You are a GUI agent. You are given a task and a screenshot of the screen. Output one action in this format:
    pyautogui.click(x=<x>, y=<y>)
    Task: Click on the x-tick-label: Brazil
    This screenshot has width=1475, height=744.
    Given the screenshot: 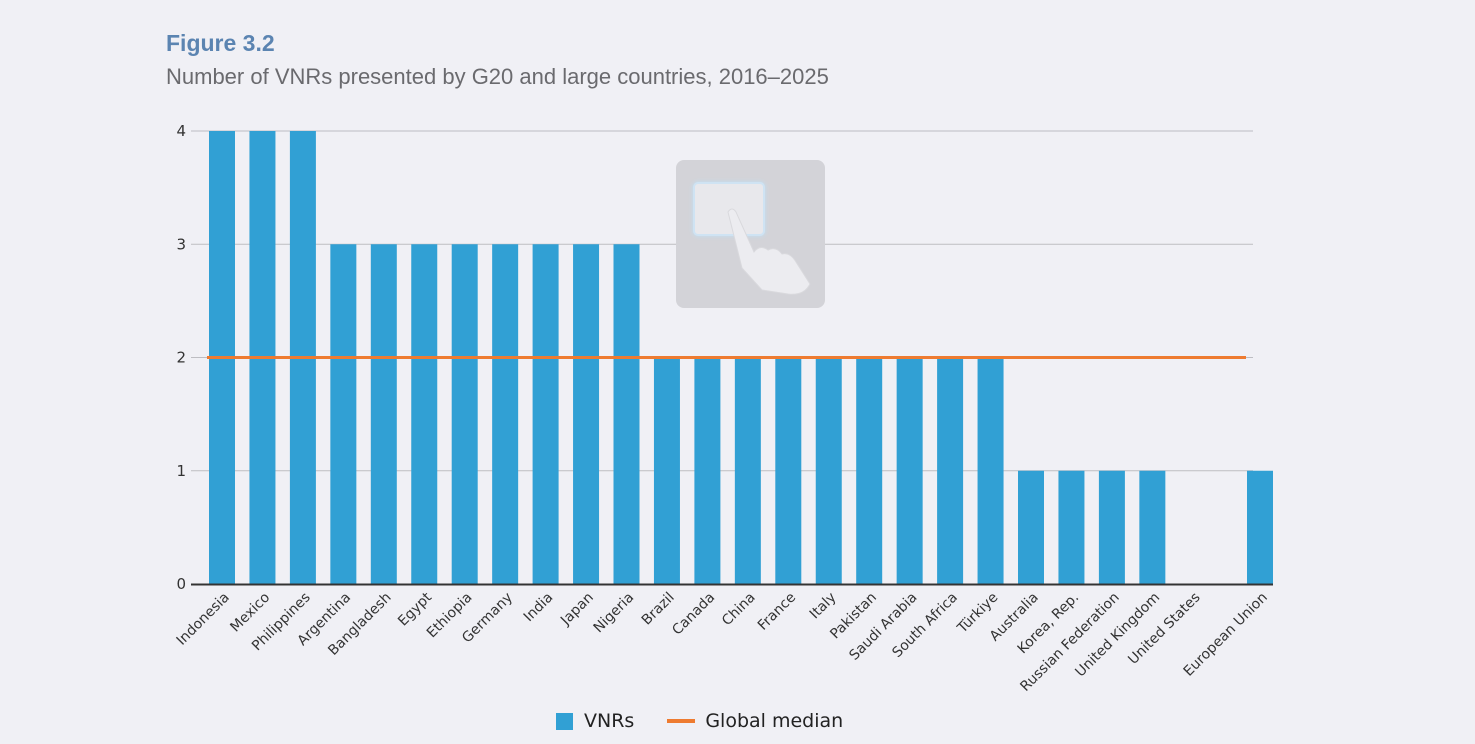 What is the action you would take?
    pyautogui.click(x=658, y=609)
    